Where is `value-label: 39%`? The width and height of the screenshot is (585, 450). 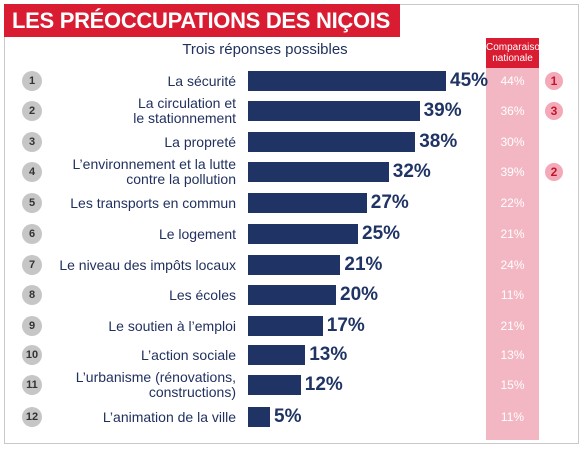
value-label: 39% is located at coordinates (442, 110).